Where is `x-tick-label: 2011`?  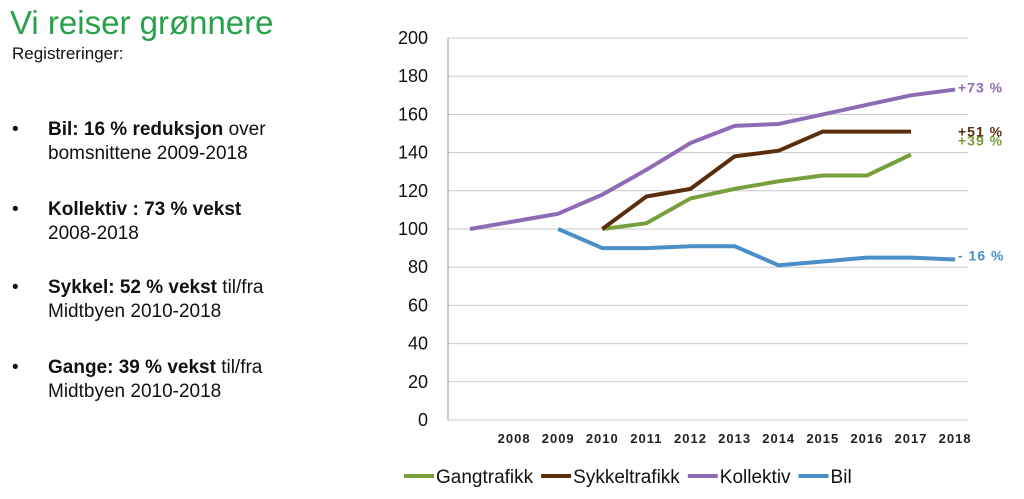
x-tick-label: 2011 is located at coordinates (646, 438).